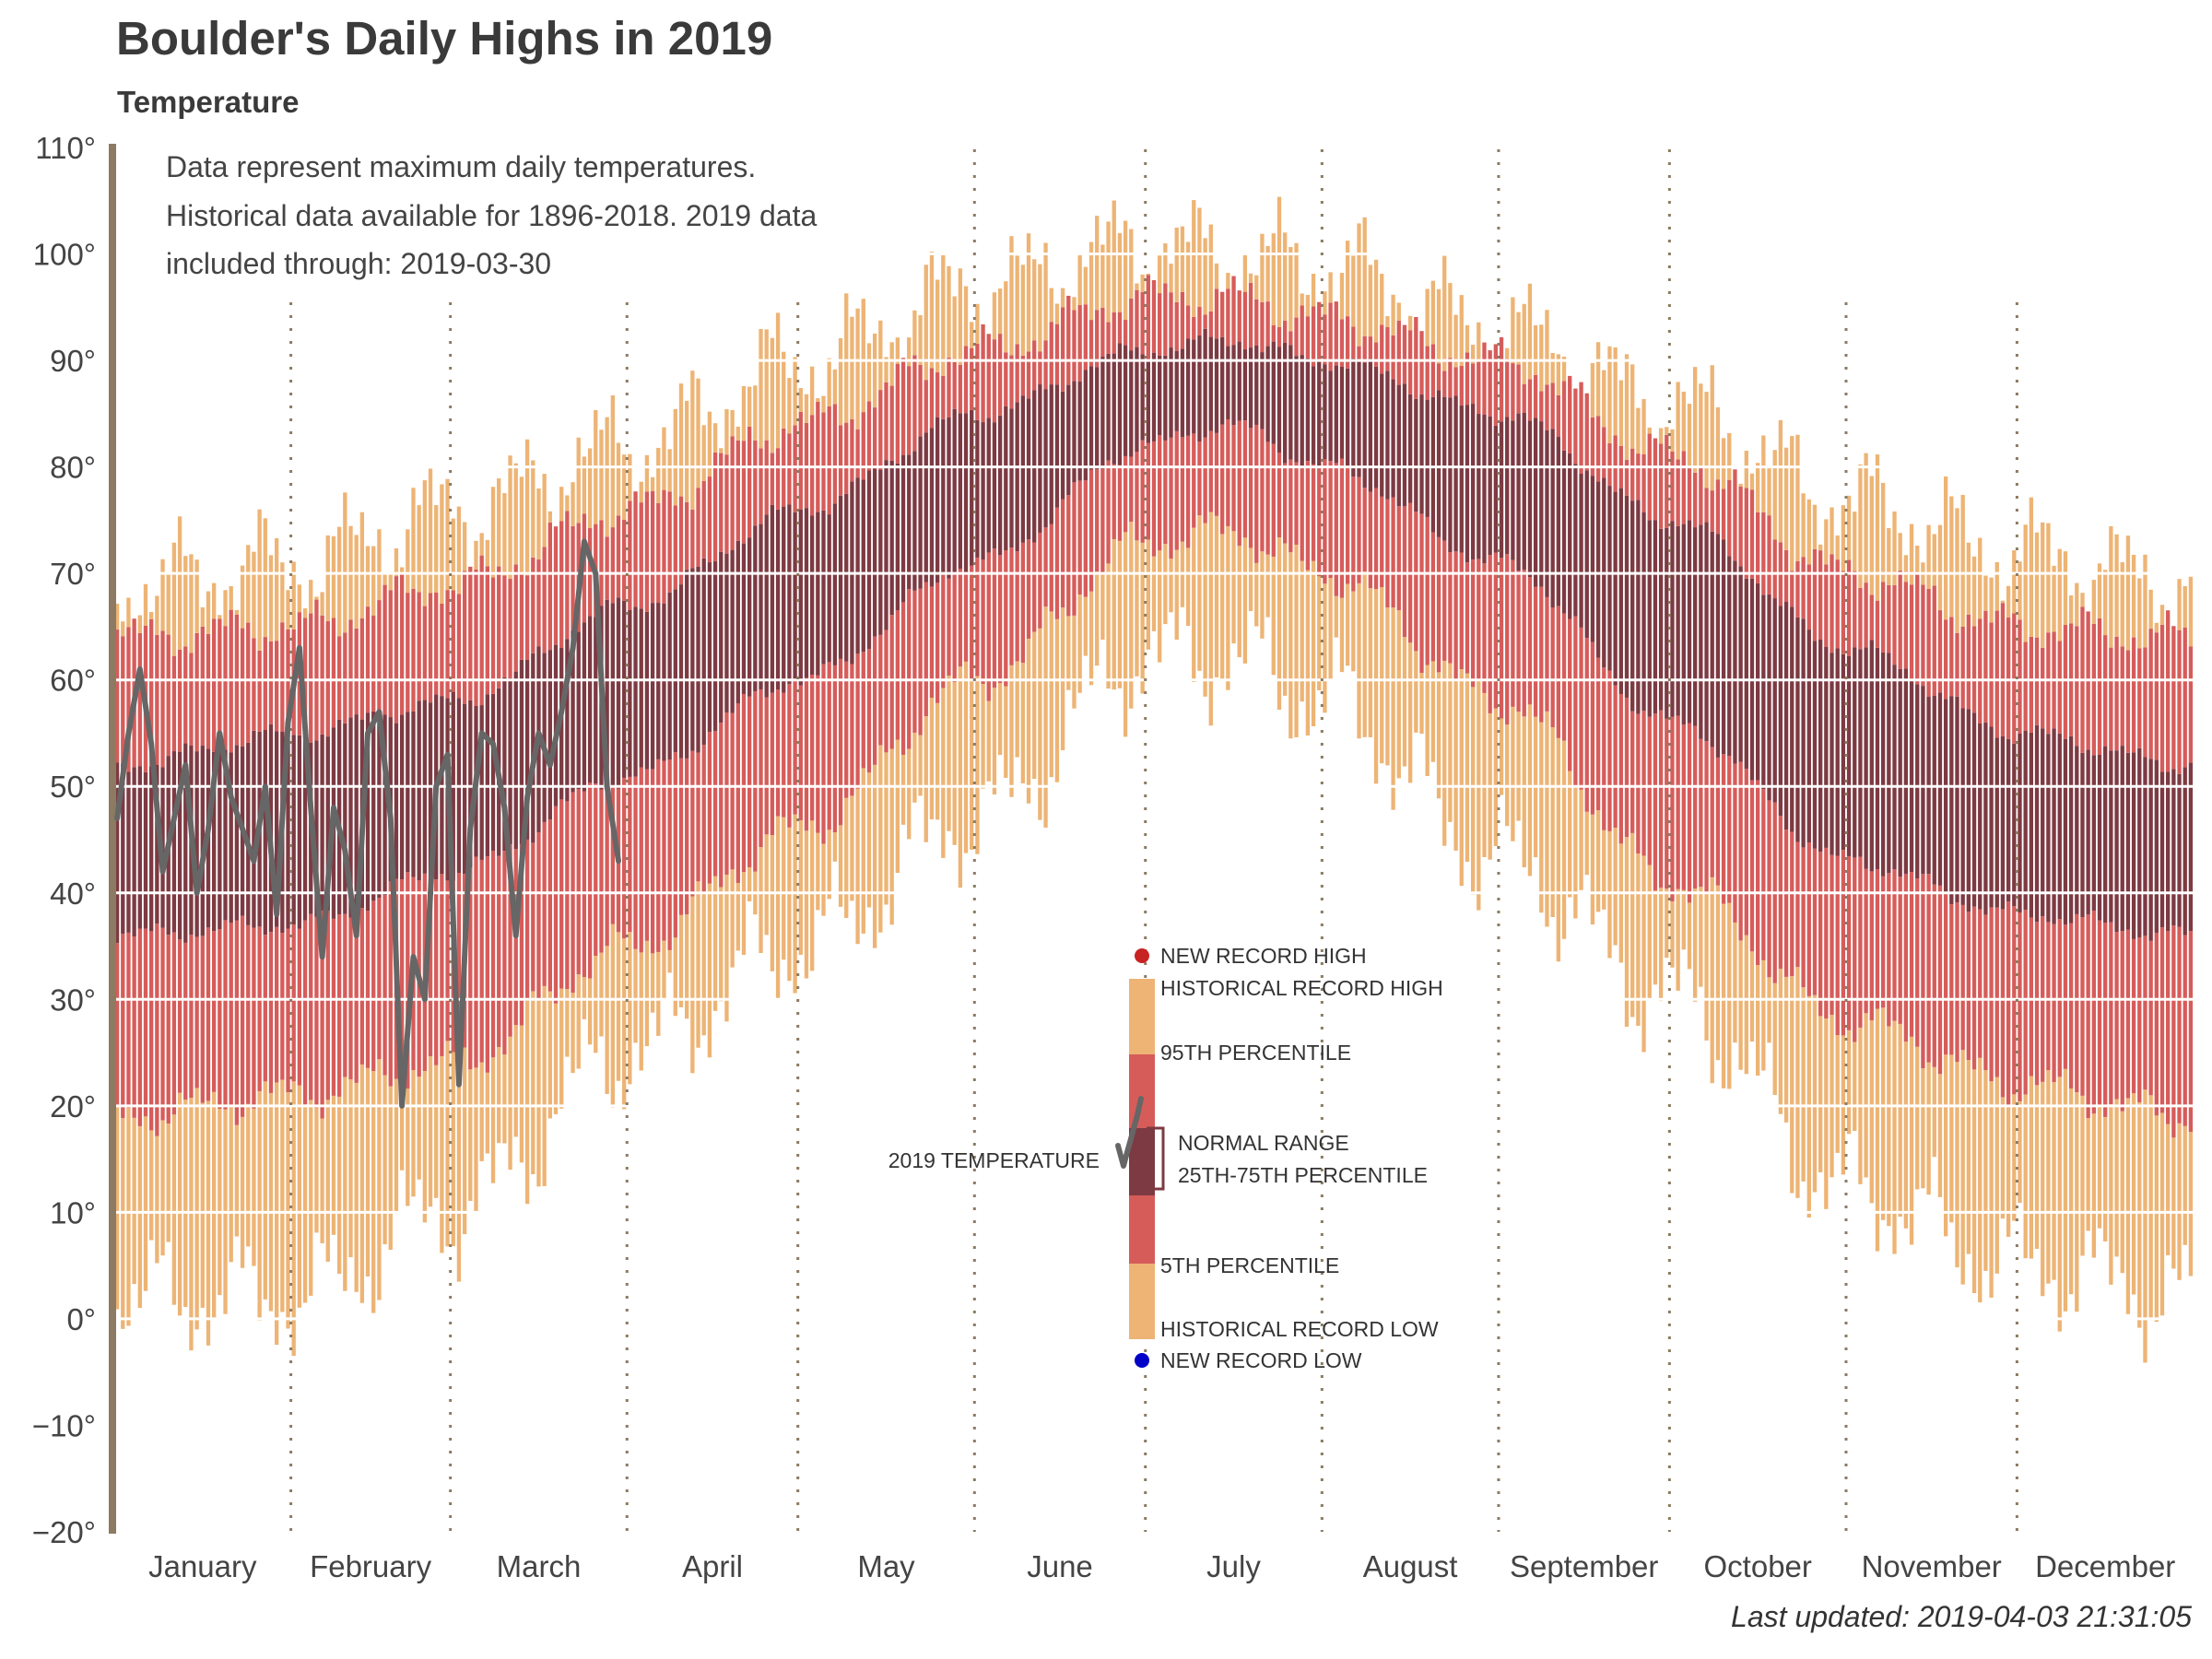 The image size is (2212, 1659). Describe the element at coordinates (73, 681) in the screenshot. I see `y-tick-label: 60°` at that location.